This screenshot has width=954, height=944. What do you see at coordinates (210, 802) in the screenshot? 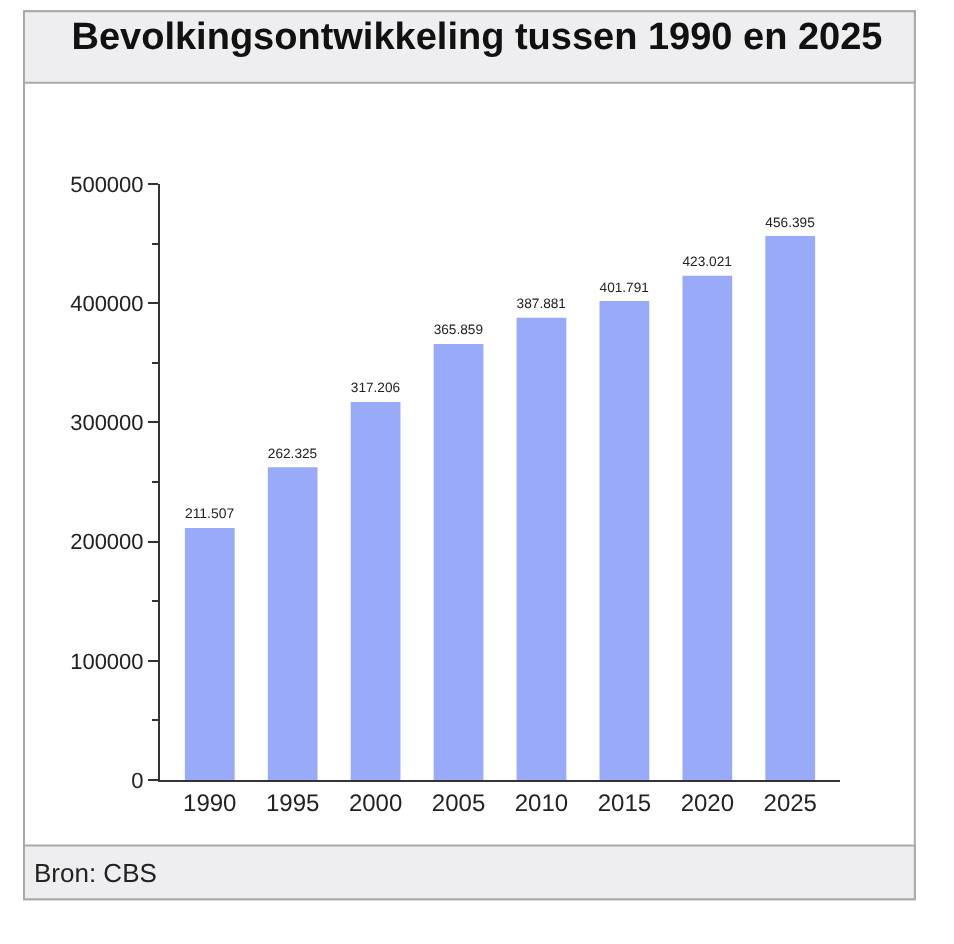
I see `x-tick-label: 1990` at bounding box center [210, 802].